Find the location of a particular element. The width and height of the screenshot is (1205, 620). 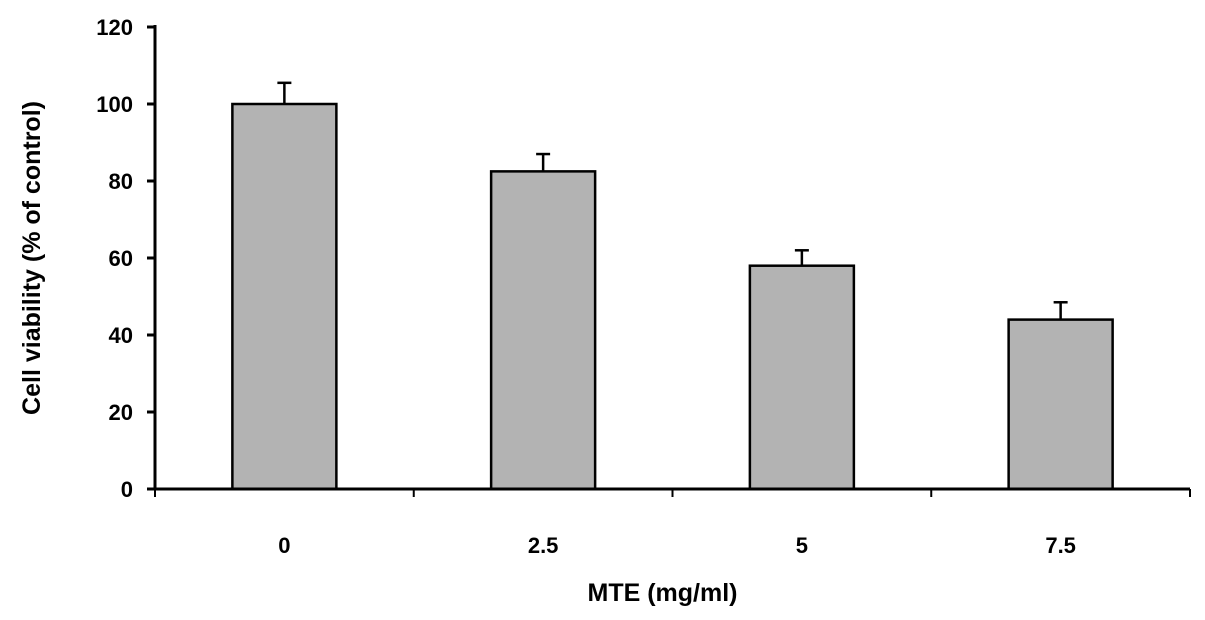

y-ticks-group: 0 20 40 60 80 100 120 is located at coordinates (125, 258).